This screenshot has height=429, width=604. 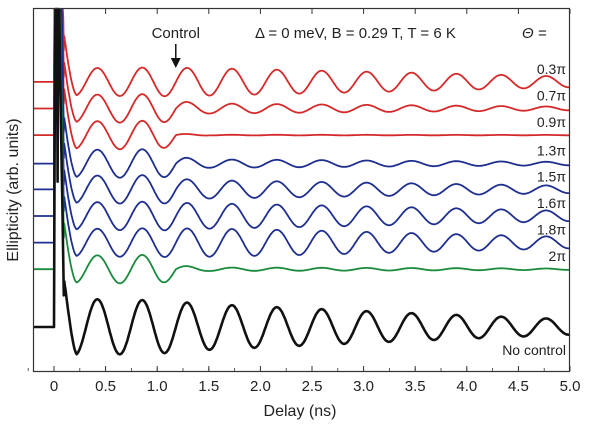 What do you see at coordinates (13, 189) in the screenshot?
I see `y-axis-label: Ellipticity (arb. units)` at bounding box center [13, 189].